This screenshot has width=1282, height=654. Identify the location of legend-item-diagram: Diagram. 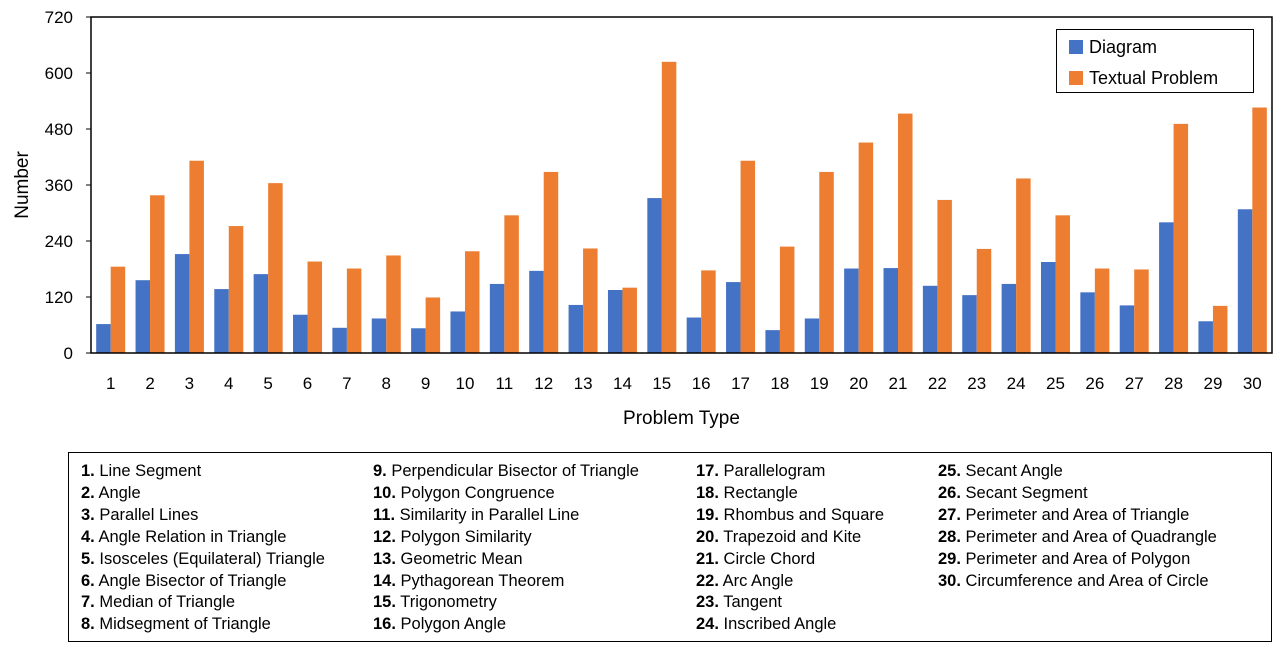
(1113, 47).